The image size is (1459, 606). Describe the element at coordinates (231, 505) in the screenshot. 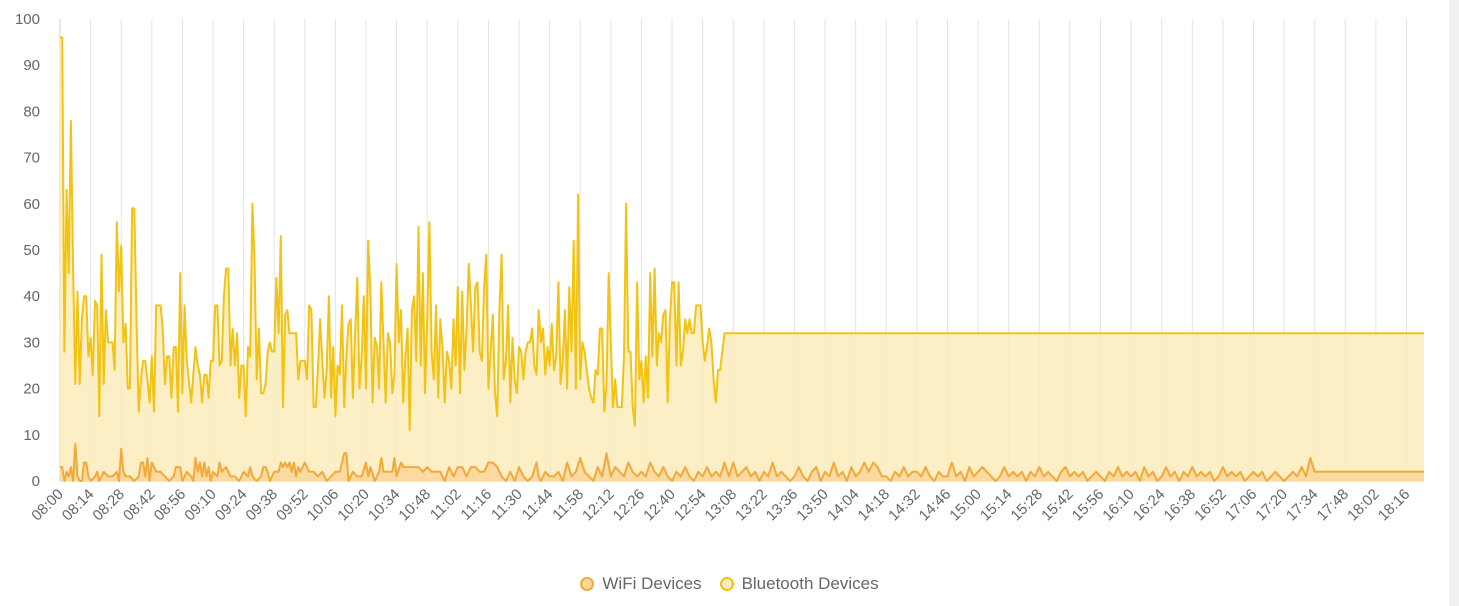

I see `x-tick-label-6: 09:24` at that location.